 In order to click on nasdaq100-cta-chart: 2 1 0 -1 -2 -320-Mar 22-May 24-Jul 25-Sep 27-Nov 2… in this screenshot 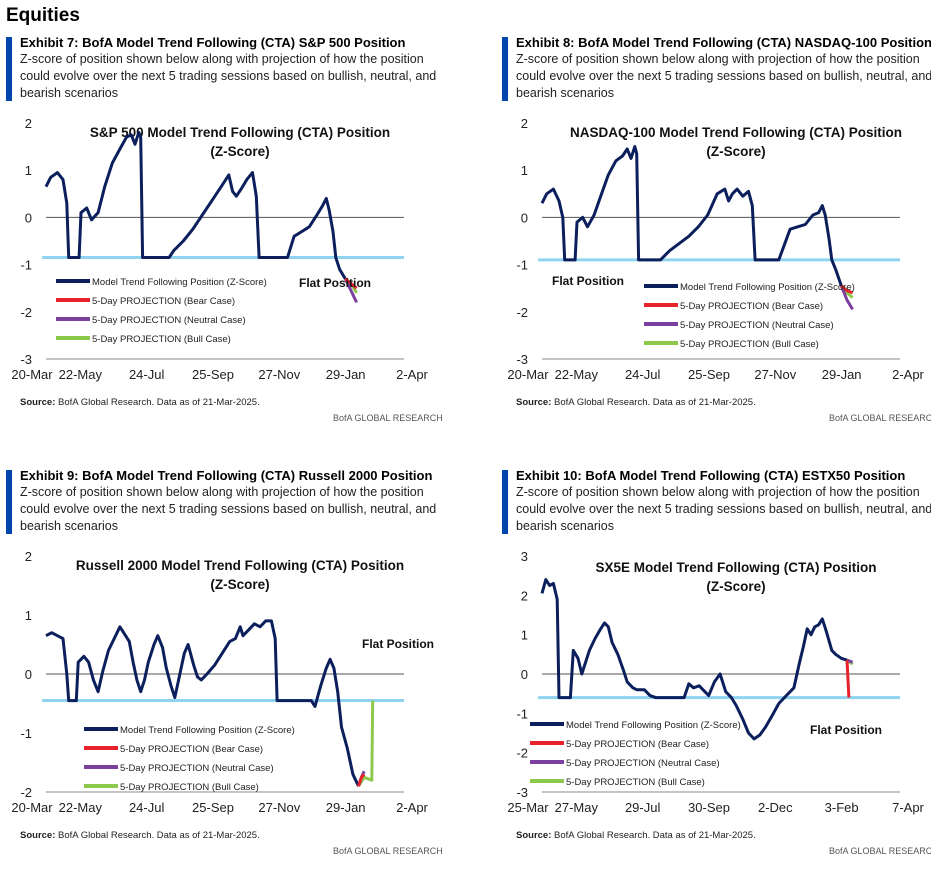, I will do `click(715, 249)`.